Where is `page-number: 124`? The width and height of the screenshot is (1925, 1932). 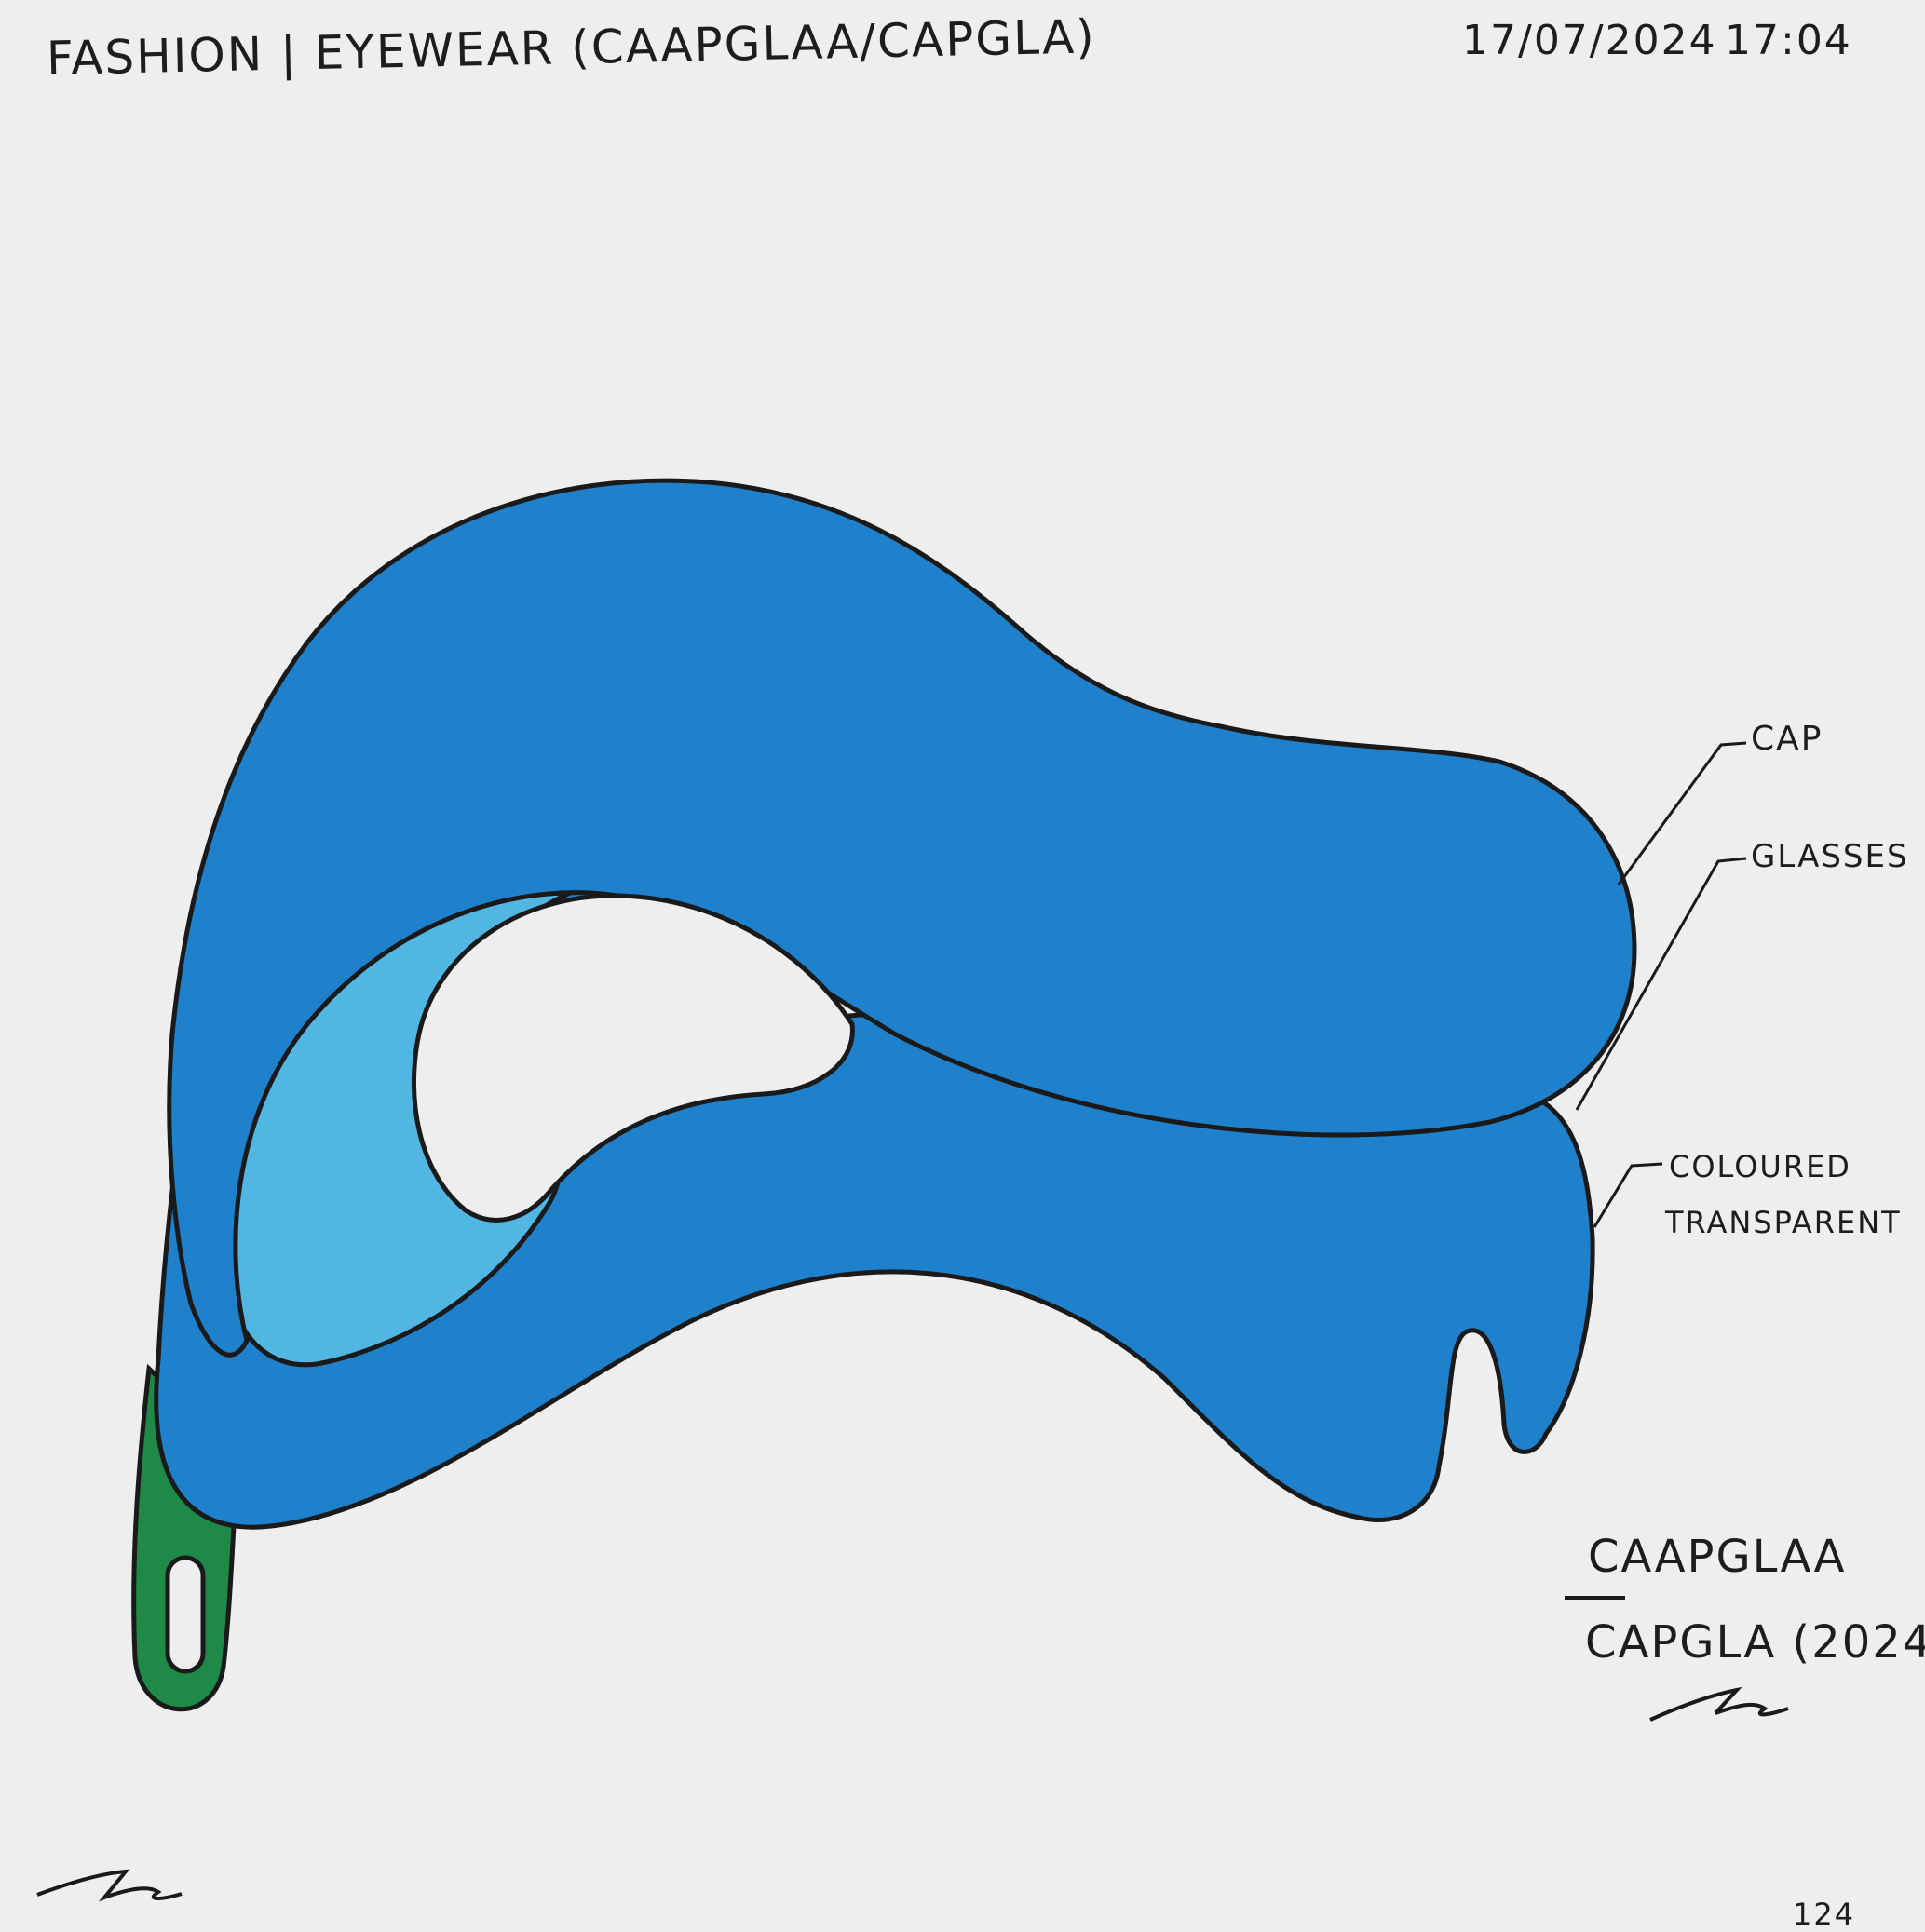 page-number: 124 is located at coordinates (1824, 1914).